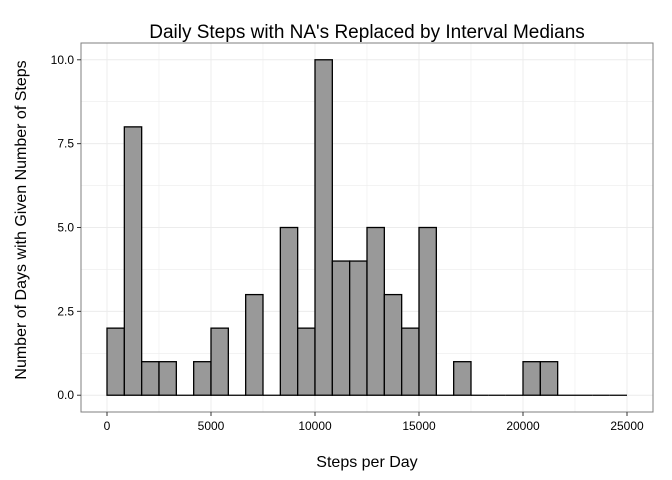  Describe the element at coordinates (366, 462) in the screenshot. I see `x-axis-label: Steps per Day` at that location.